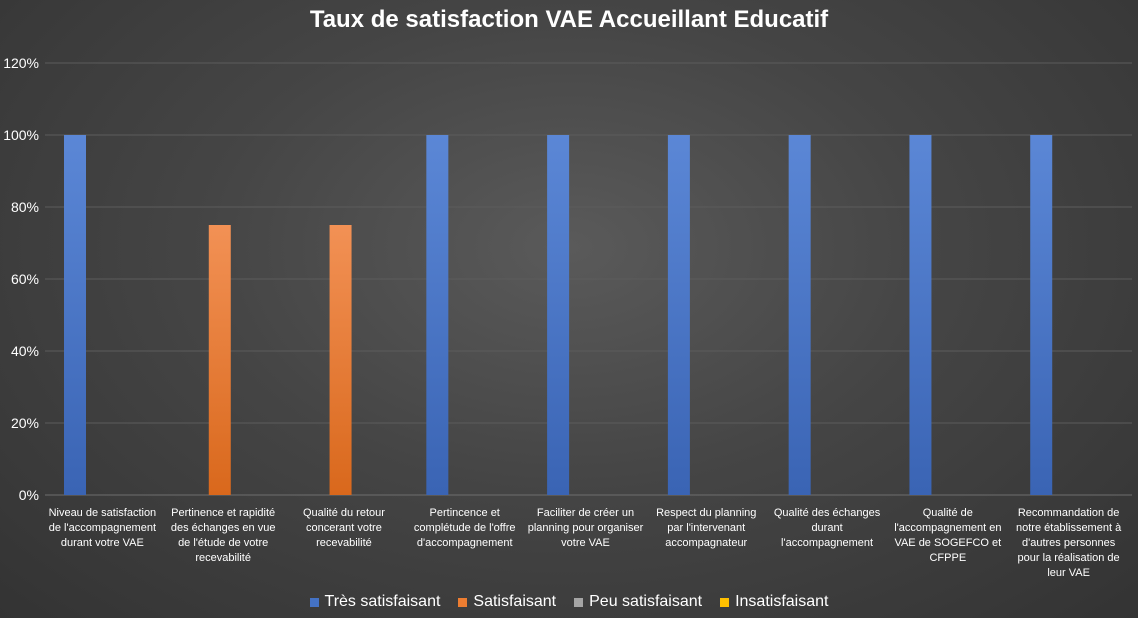  Describe the element at coordinates (25, 351) in the screenshot. I see `y-tick-label: 40%` at that location.